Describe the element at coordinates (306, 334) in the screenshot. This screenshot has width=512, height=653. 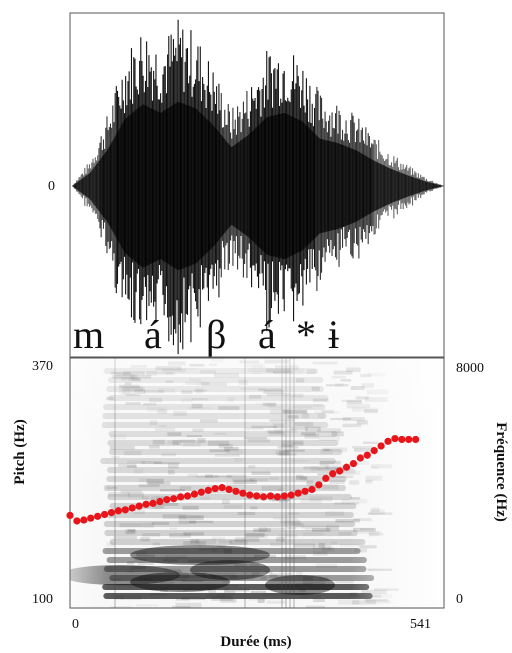
I see `segment-label: *` at that location.